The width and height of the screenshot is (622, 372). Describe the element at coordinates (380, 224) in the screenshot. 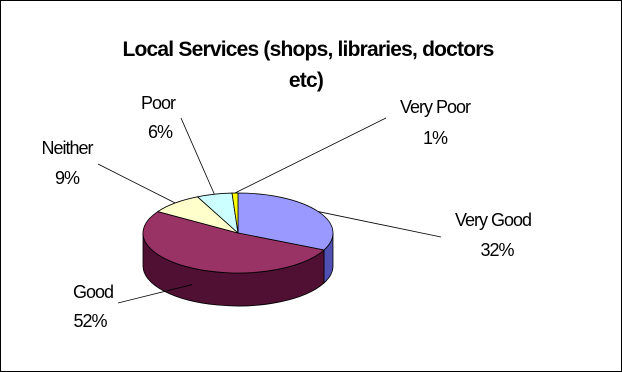

I see `leader-line-very-good` at that location.